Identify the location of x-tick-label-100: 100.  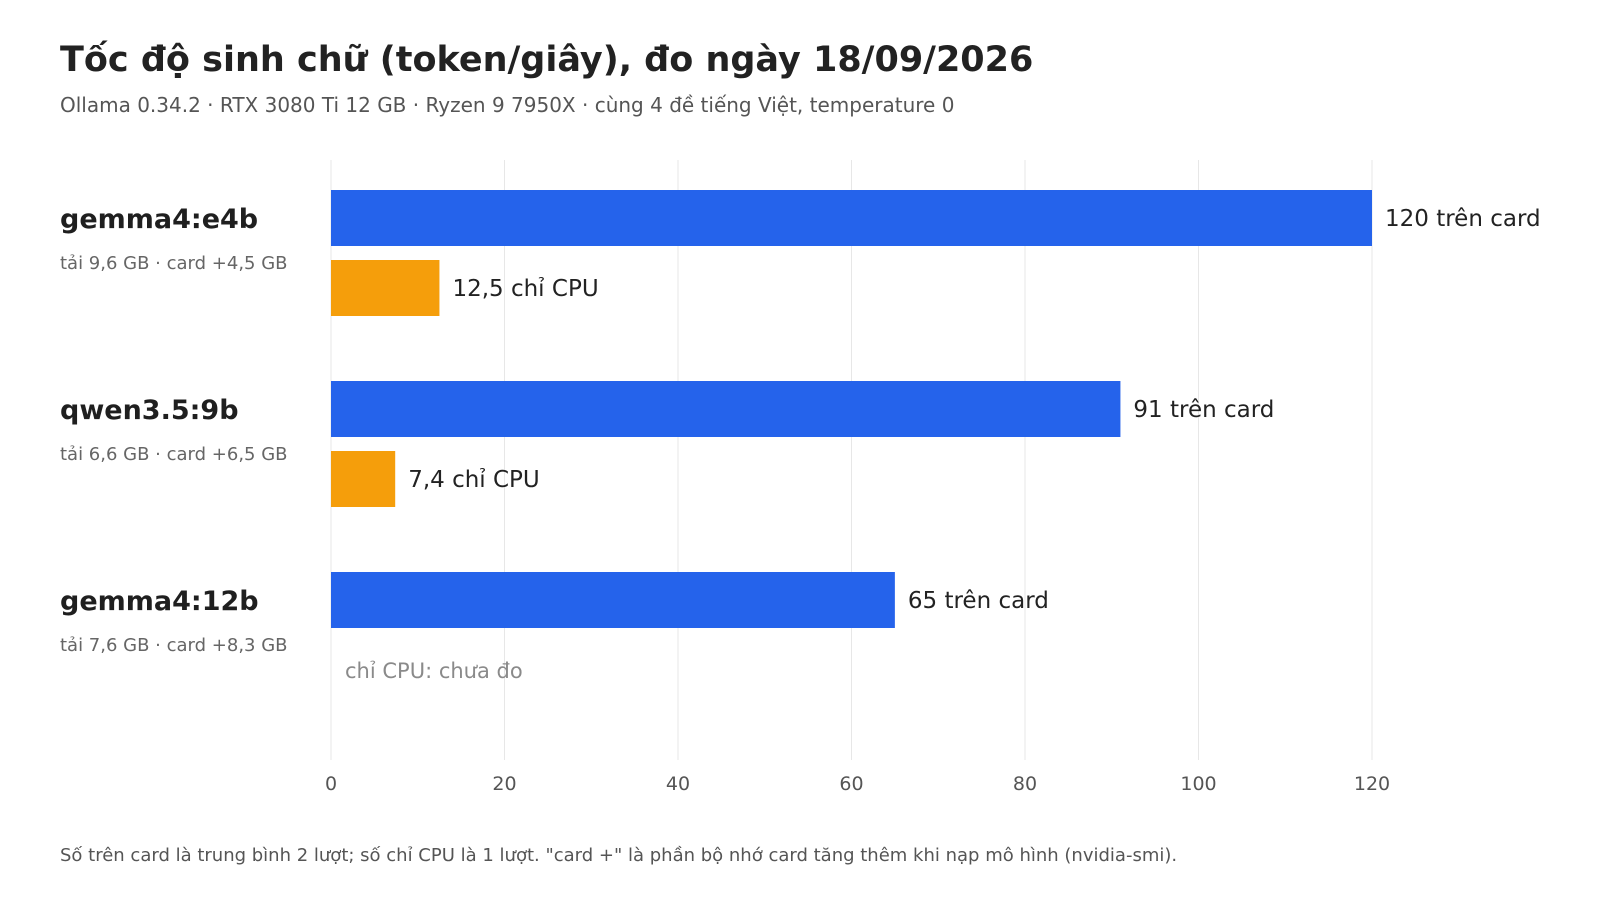
(1198, 784).